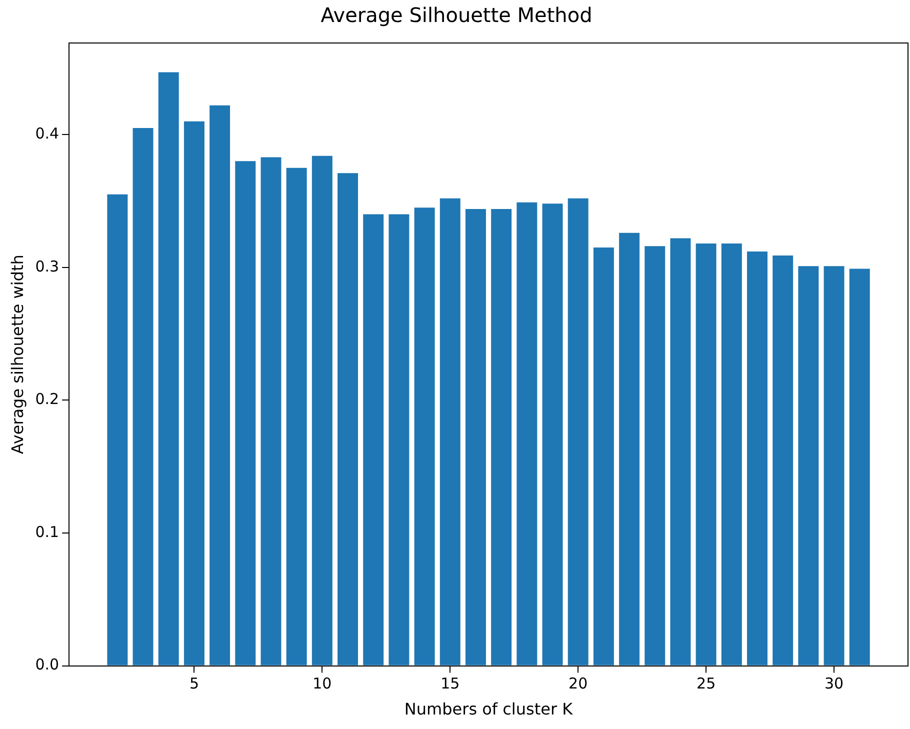  Describe the element at coordinates (489, 709) in the screenshot. I see `x-axis-title: Numbers of cluster K` at that location.